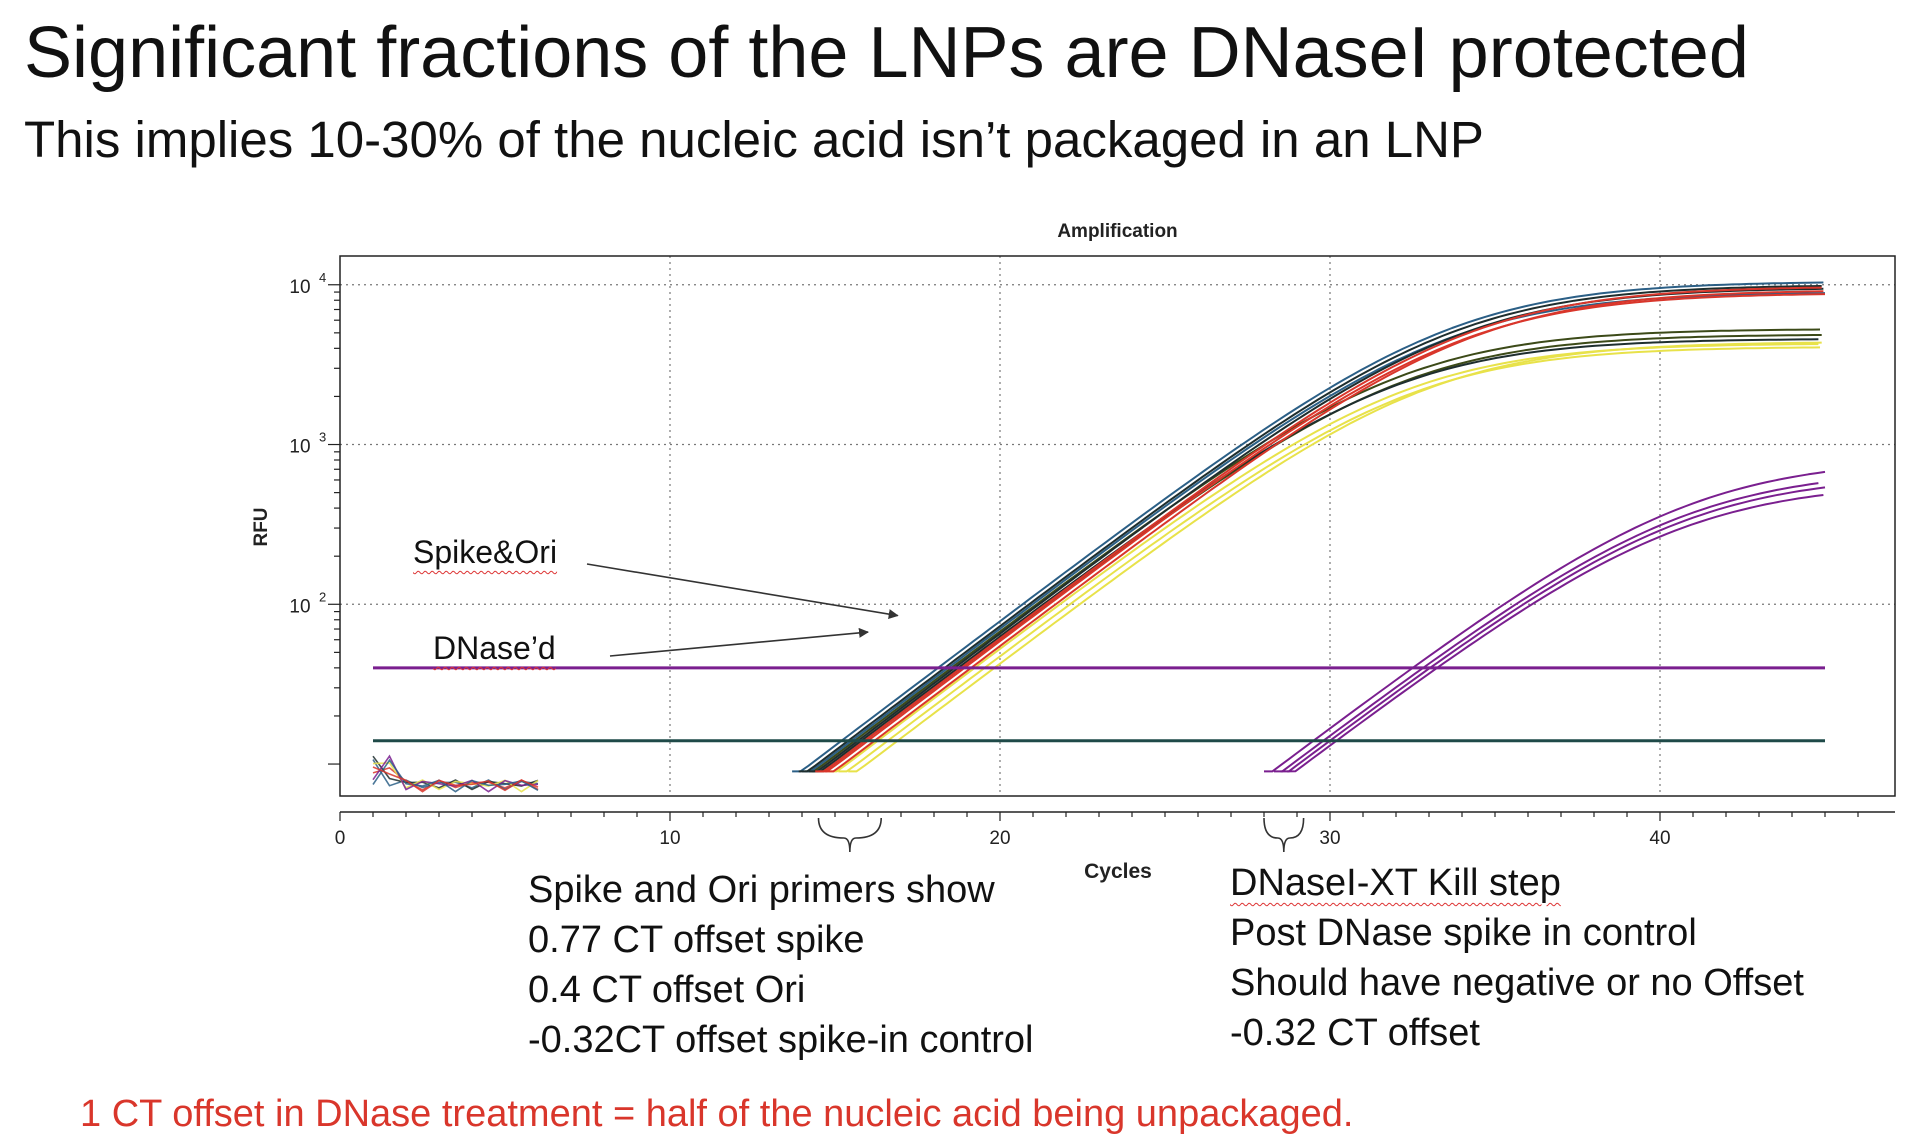 This screenshot has height=1144, width=1920. Describe the element at coordinates (849, 835) in the screenshot. I see `left-bracket` at that location.